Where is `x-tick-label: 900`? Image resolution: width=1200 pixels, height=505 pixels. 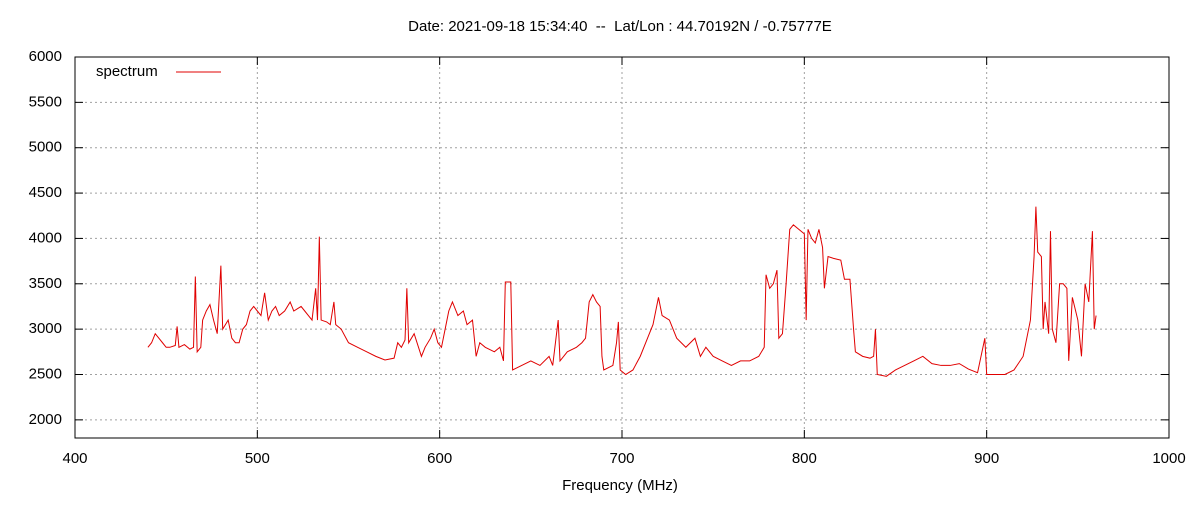
x-tick-label: 900 is located at coordinates (986, 458).